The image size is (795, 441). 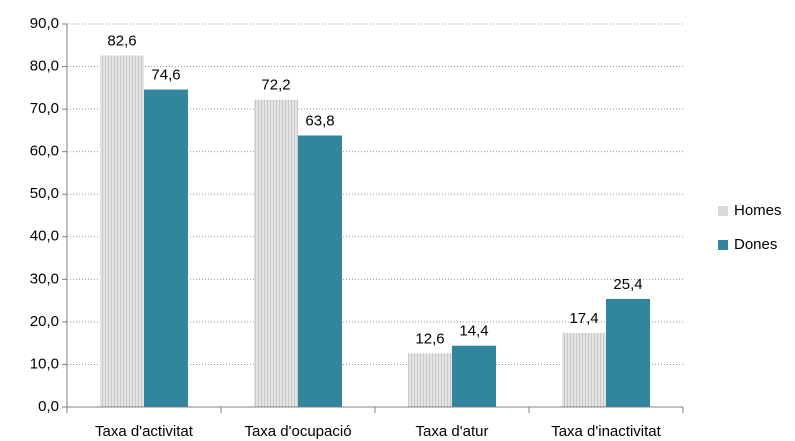 What do you see at coordinates (297, 431) in the screenshot?
I see `x-tick-label: Taxa d'ocupació` at bounding box center [297, 431].